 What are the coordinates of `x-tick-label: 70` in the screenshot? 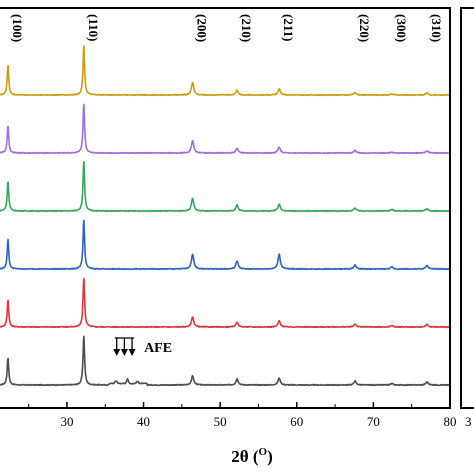 It's located at (373, 421).